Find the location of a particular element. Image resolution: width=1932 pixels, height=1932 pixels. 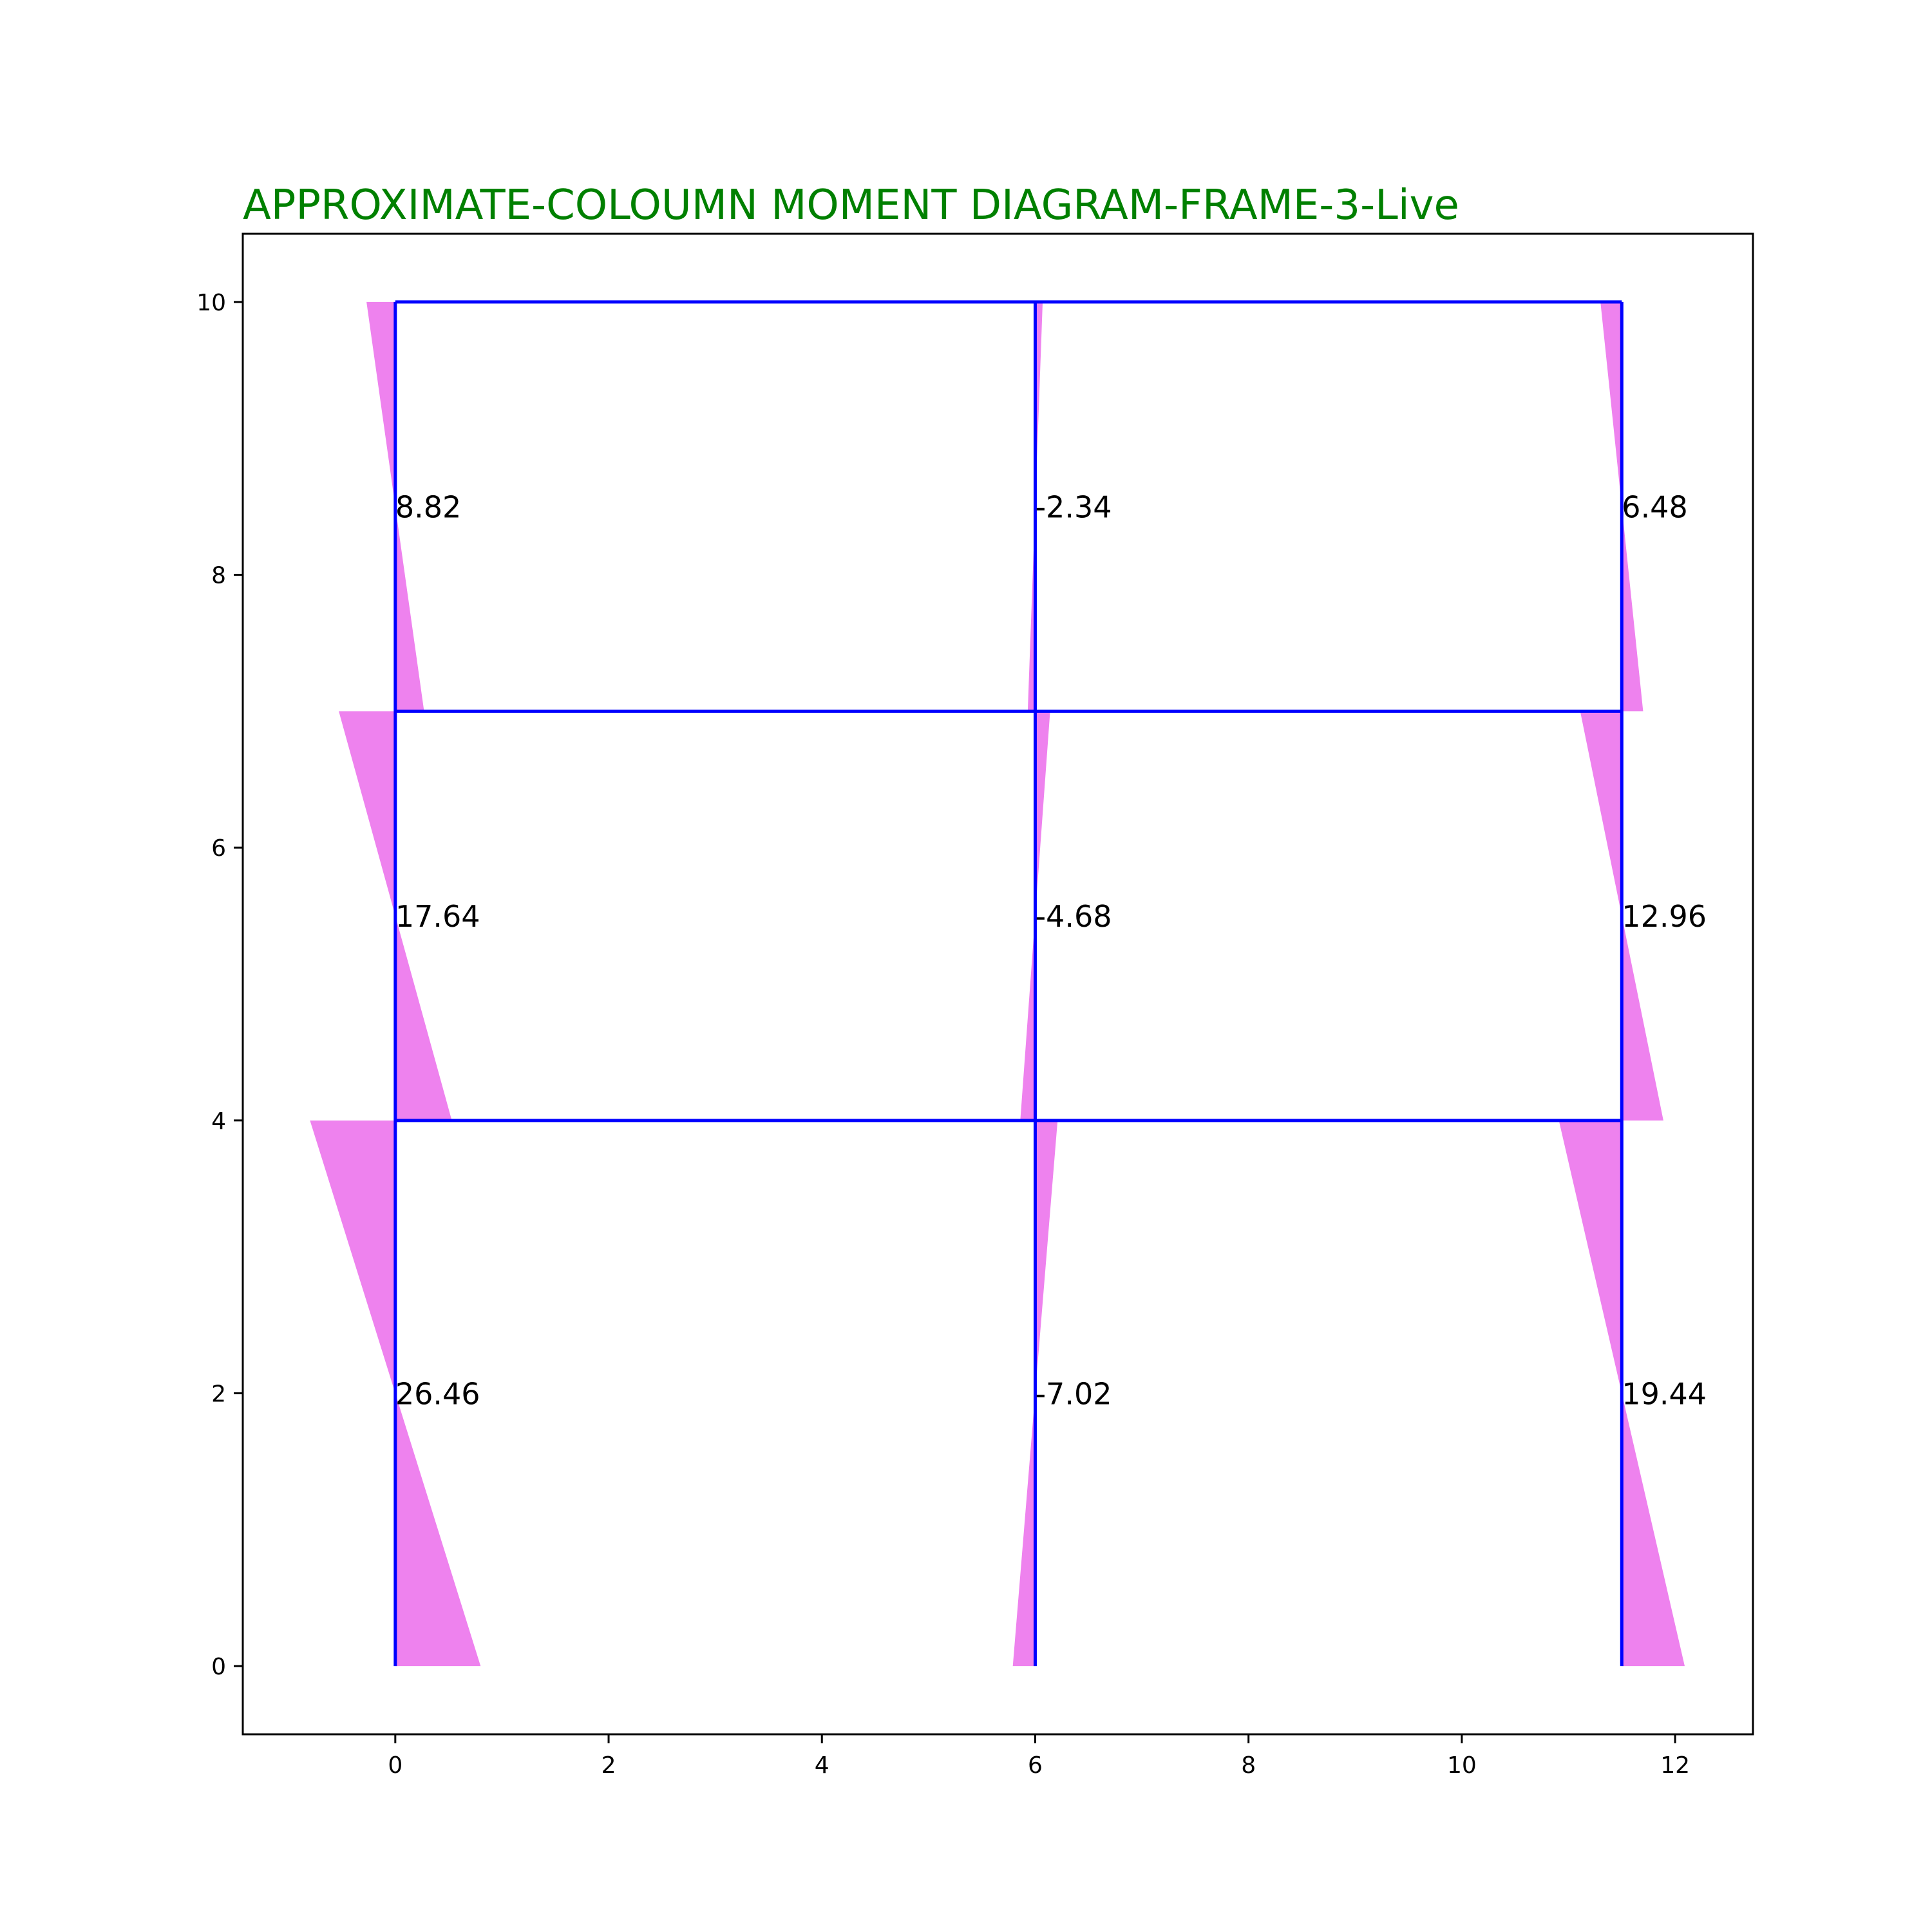

x-axis-ticks: 0 2 4 6 8 10 12 is located at coordinates (1039, 1756).